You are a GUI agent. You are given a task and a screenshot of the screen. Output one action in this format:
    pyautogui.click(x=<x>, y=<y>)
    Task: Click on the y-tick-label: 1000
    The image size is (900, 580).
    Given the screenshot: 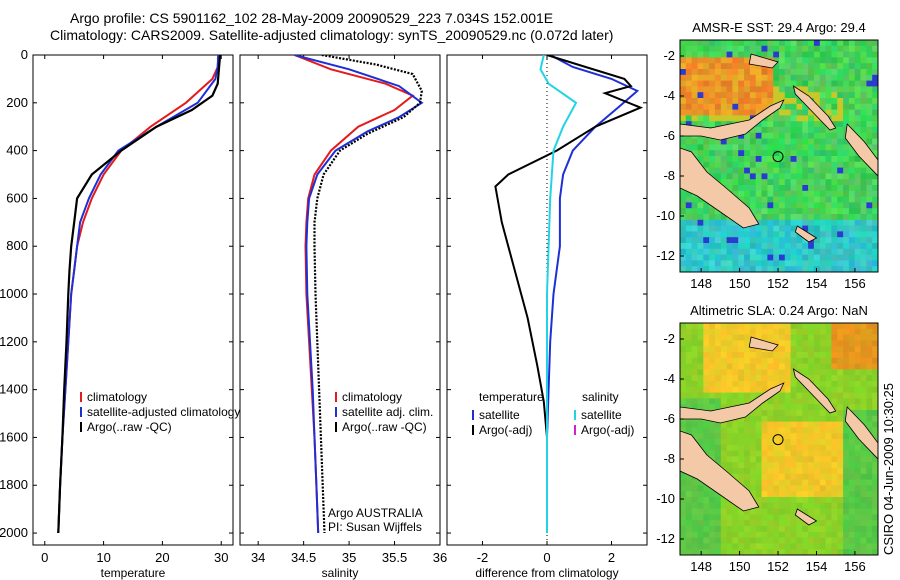 What is the action you would take?
    pyautogui.click(x=14, y=293)
    